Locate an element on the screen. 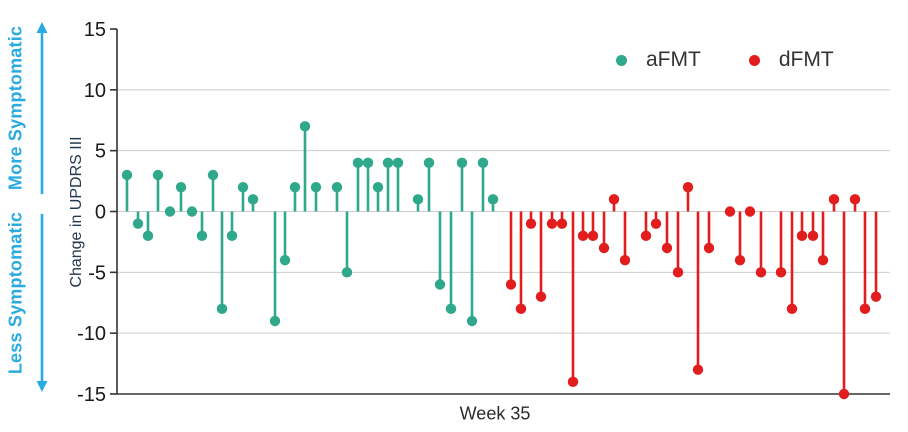 The width and height of the screenshot is (908, 432). legend-item-afmt: aFMT is located at coordinates (658, 60).